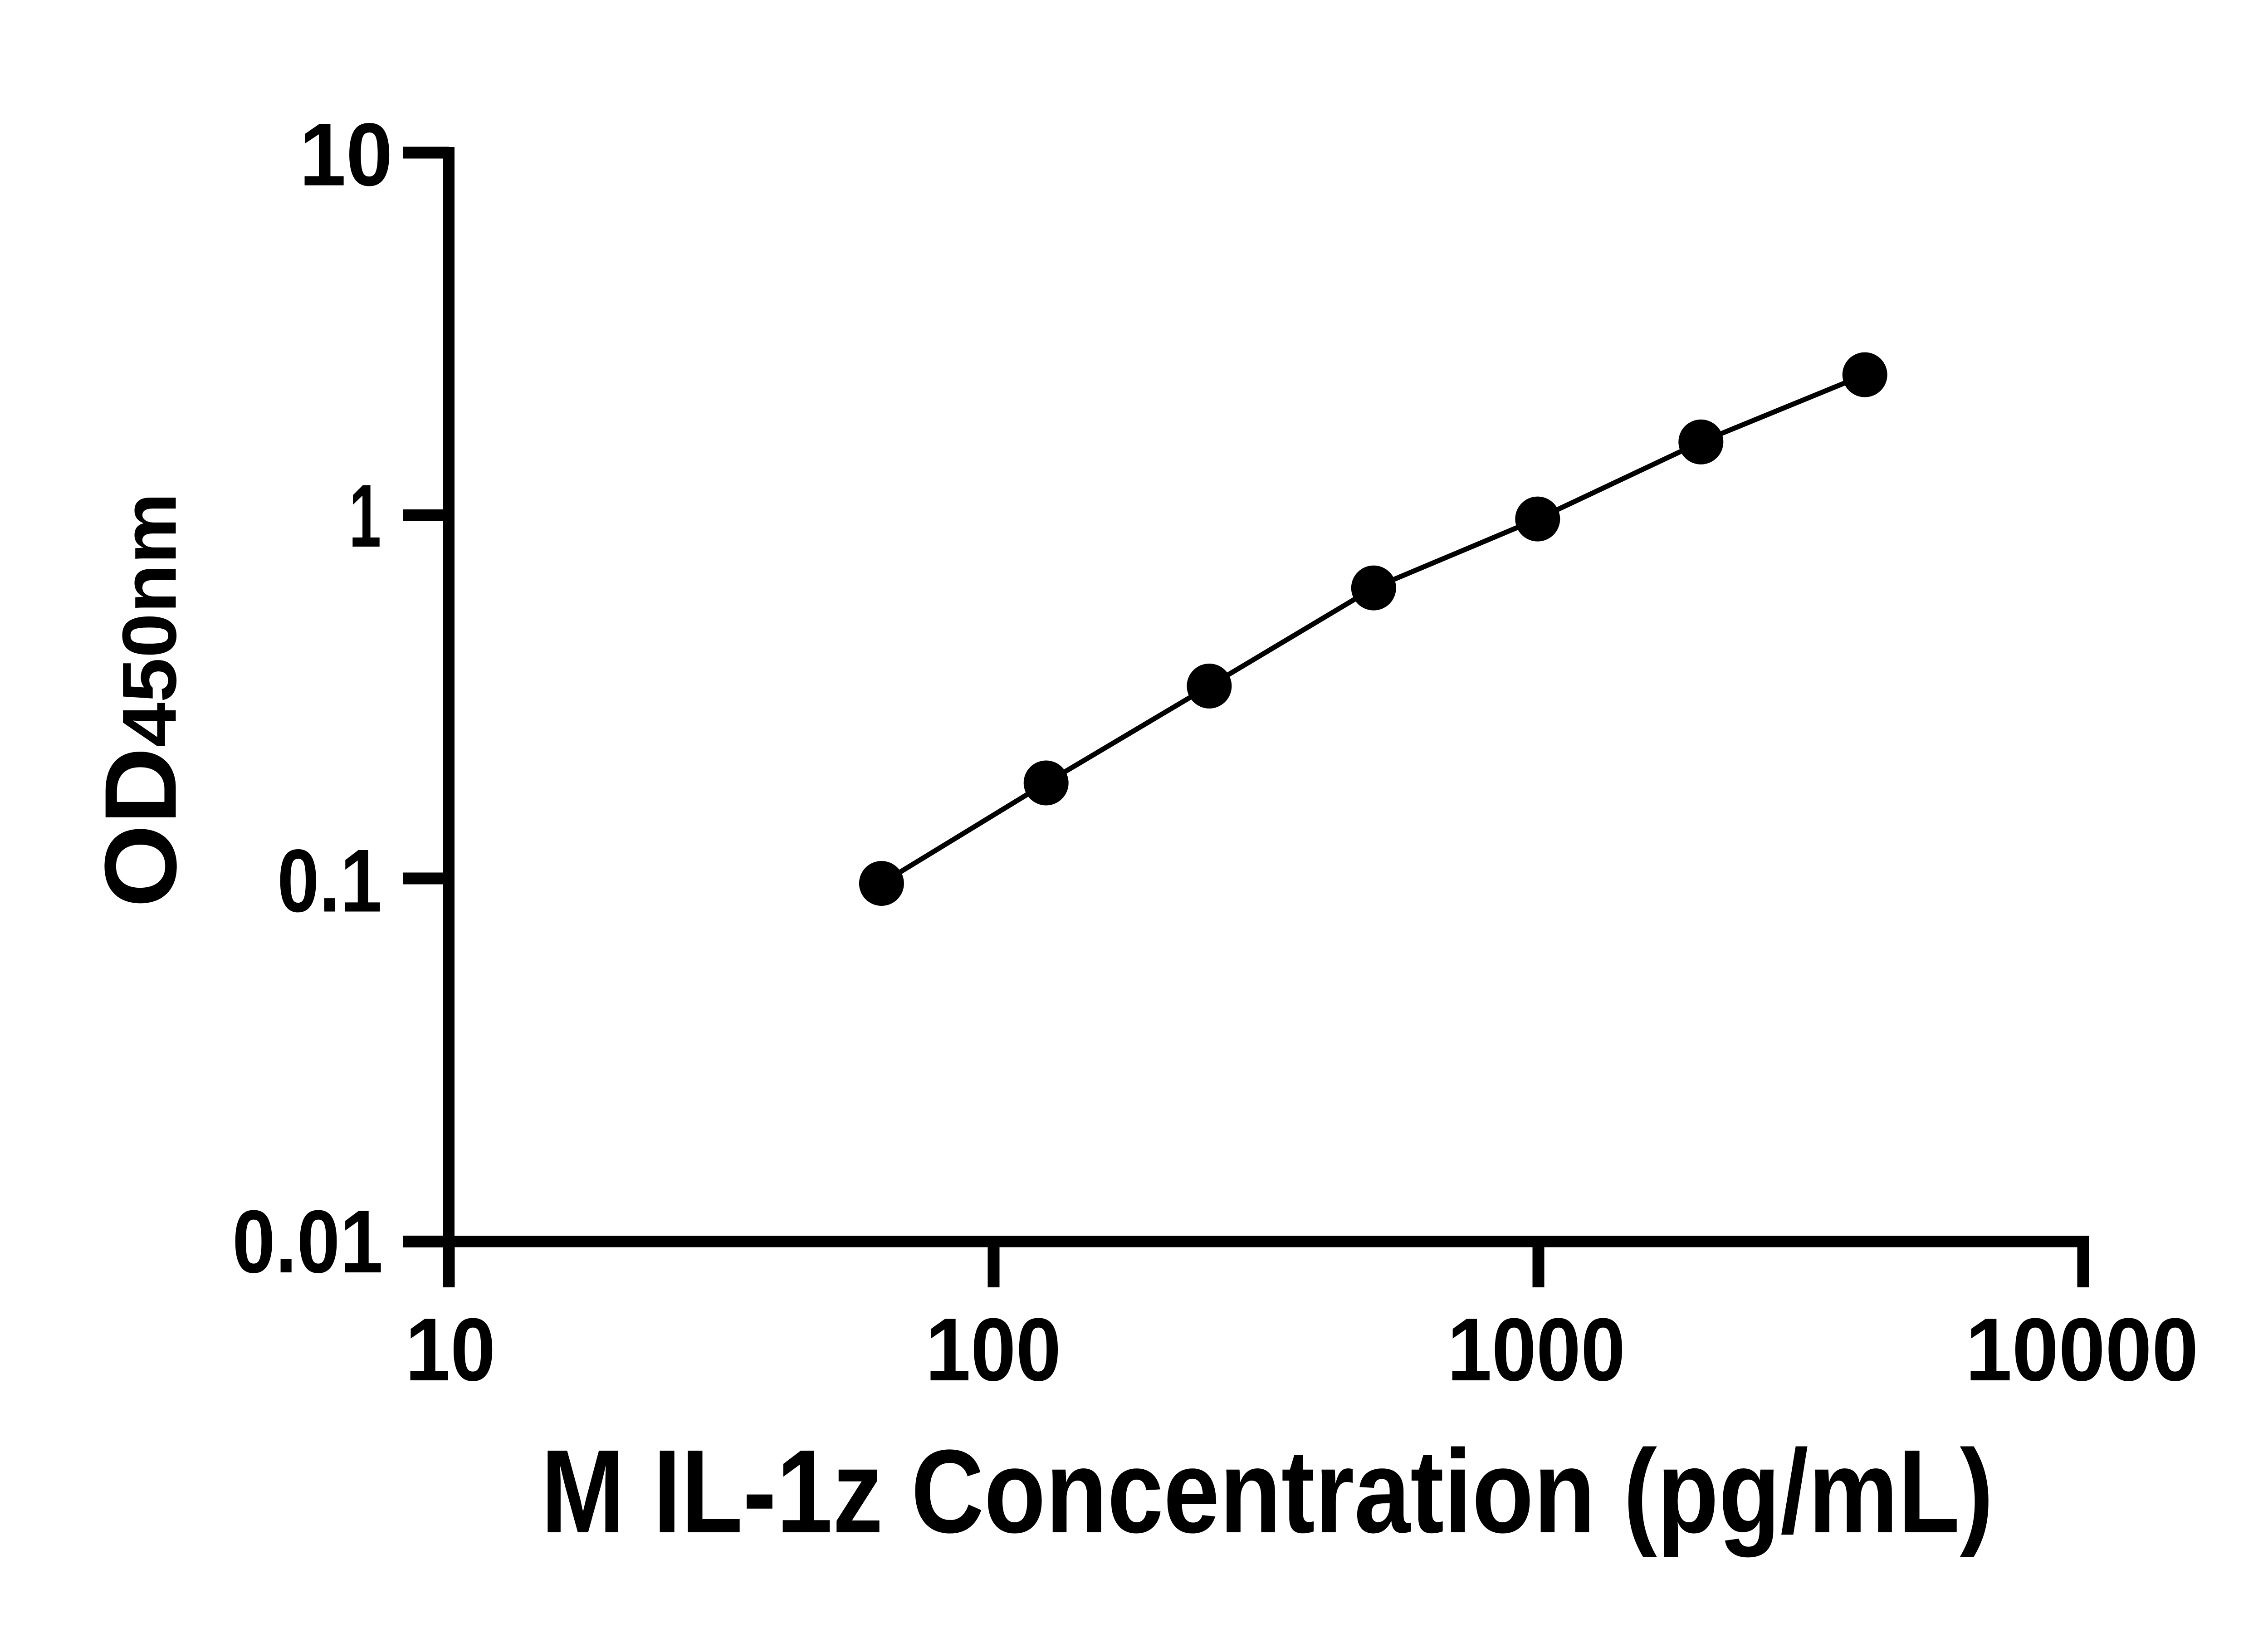 The width and height of the screenshot is (2268, 1633). I want to click on svg-text: 0.1, so click(330, 881).